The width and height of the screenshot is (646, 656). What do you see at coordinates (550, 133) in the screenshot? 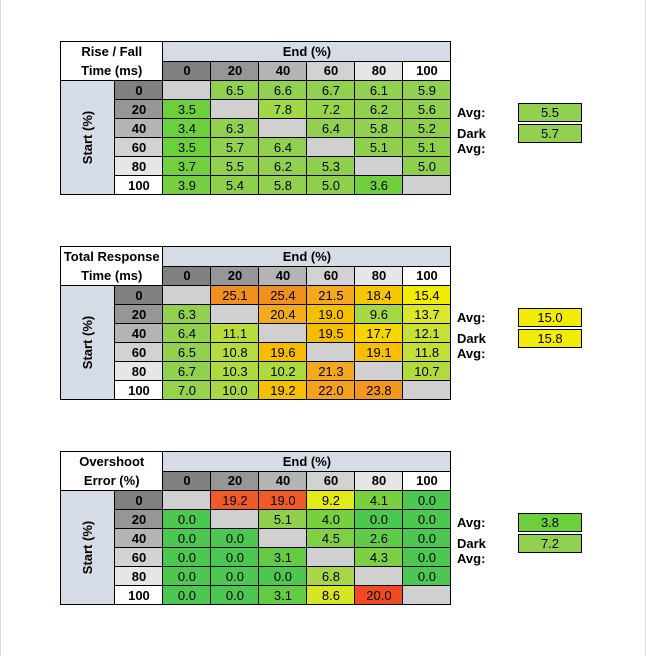
I see `dark-avg-value: 5.7` at bounding box center [550, 133].